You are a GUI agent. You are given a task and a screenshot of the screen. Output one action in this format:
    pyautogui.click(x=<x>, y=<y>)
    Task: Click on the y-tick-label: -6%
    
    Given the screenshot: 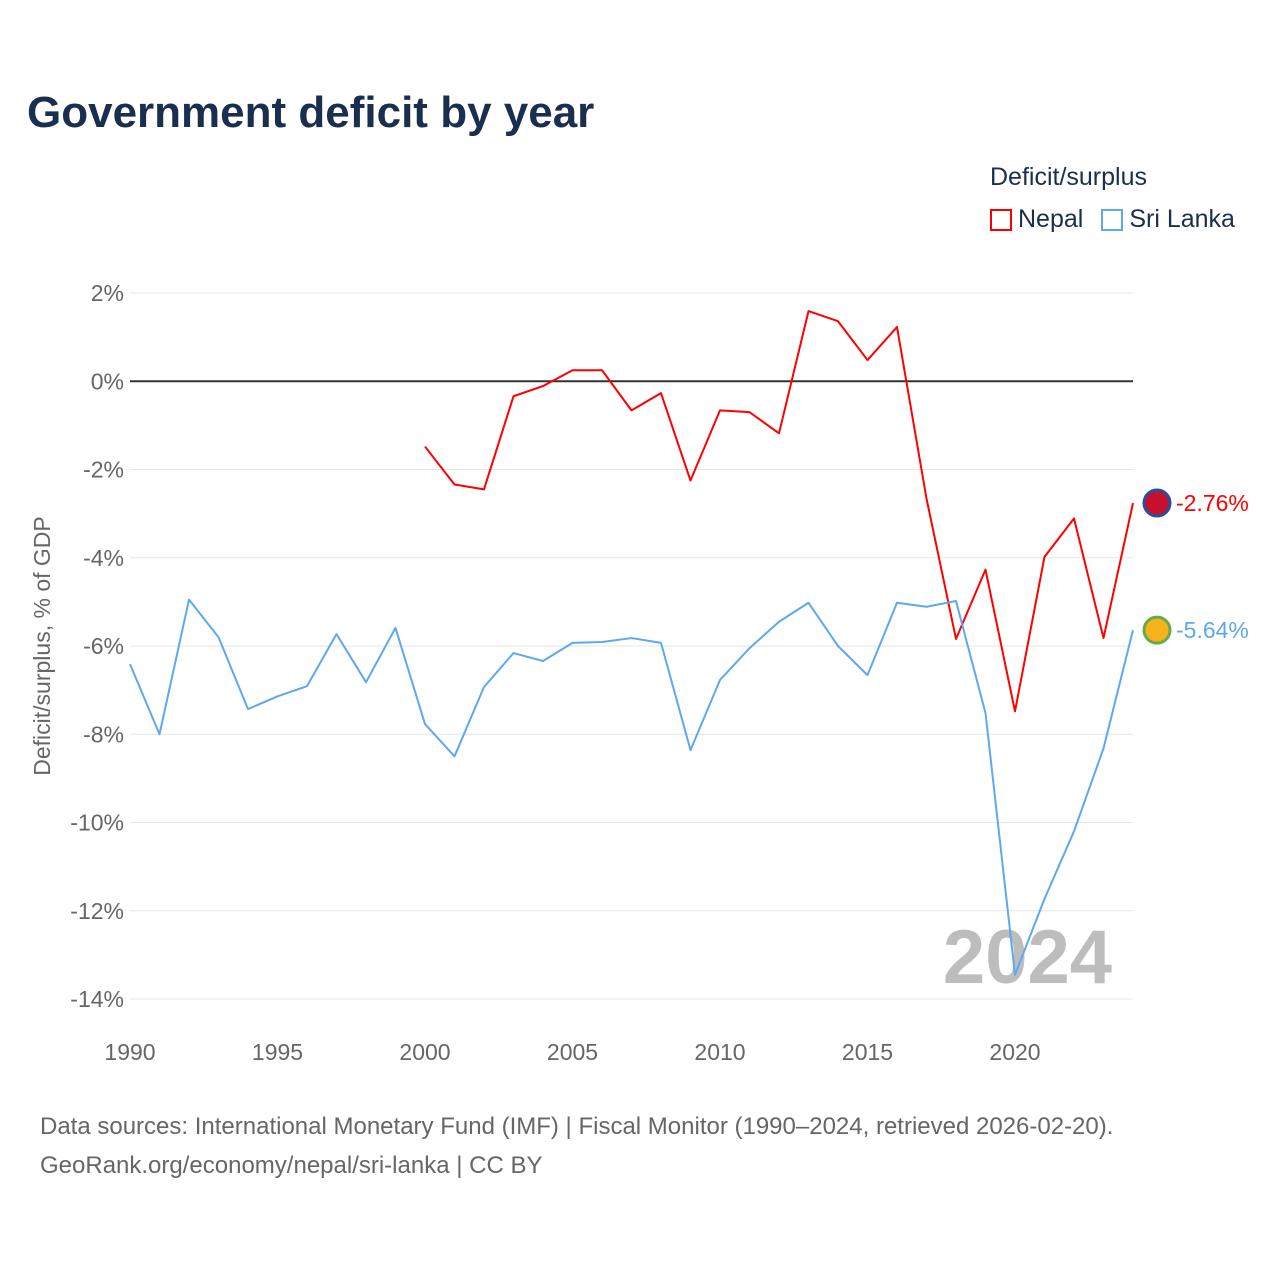 What is the action you would take?
    pyautogui.click(x=103, y=646)
    